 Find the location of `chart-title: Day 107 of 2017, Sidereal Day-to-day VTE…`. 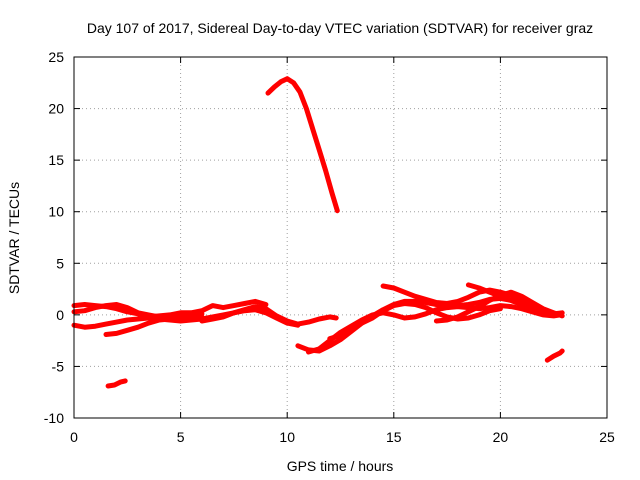

chart-title: Day 107 of 2017, Sidereal Day-to-day VTE… is located at coordinates (340, 28).